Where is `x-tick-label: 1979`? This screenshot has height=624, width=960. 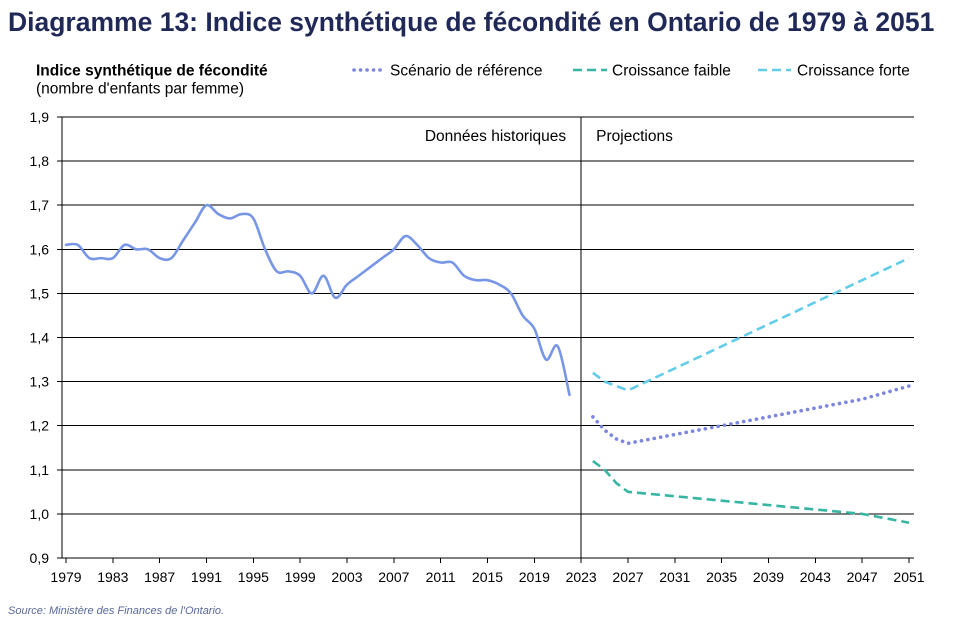
x-tick-label: 1979 is located at coordinates (65, 577).